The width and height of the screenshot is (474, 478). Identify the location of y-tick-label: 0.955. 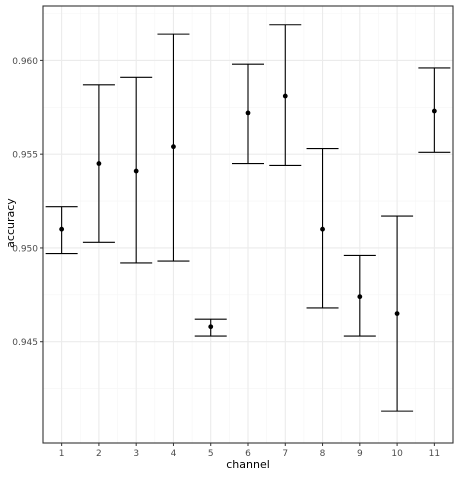
(25, 156).